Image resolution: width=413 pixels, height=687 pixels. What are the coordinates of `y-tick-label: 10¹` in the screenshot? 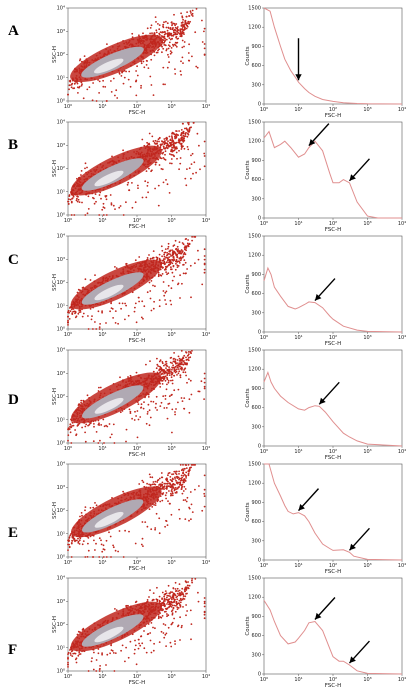 It's located at (61, 192).